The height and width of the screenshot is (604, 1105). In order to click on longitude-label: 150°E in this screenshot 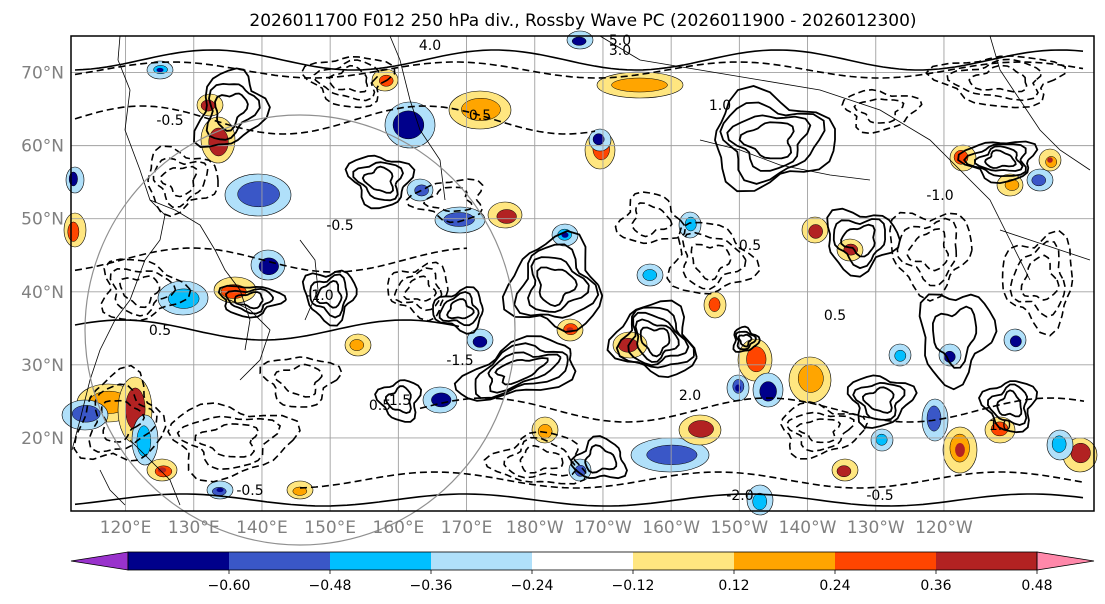, I will do `click(330, 528)`.